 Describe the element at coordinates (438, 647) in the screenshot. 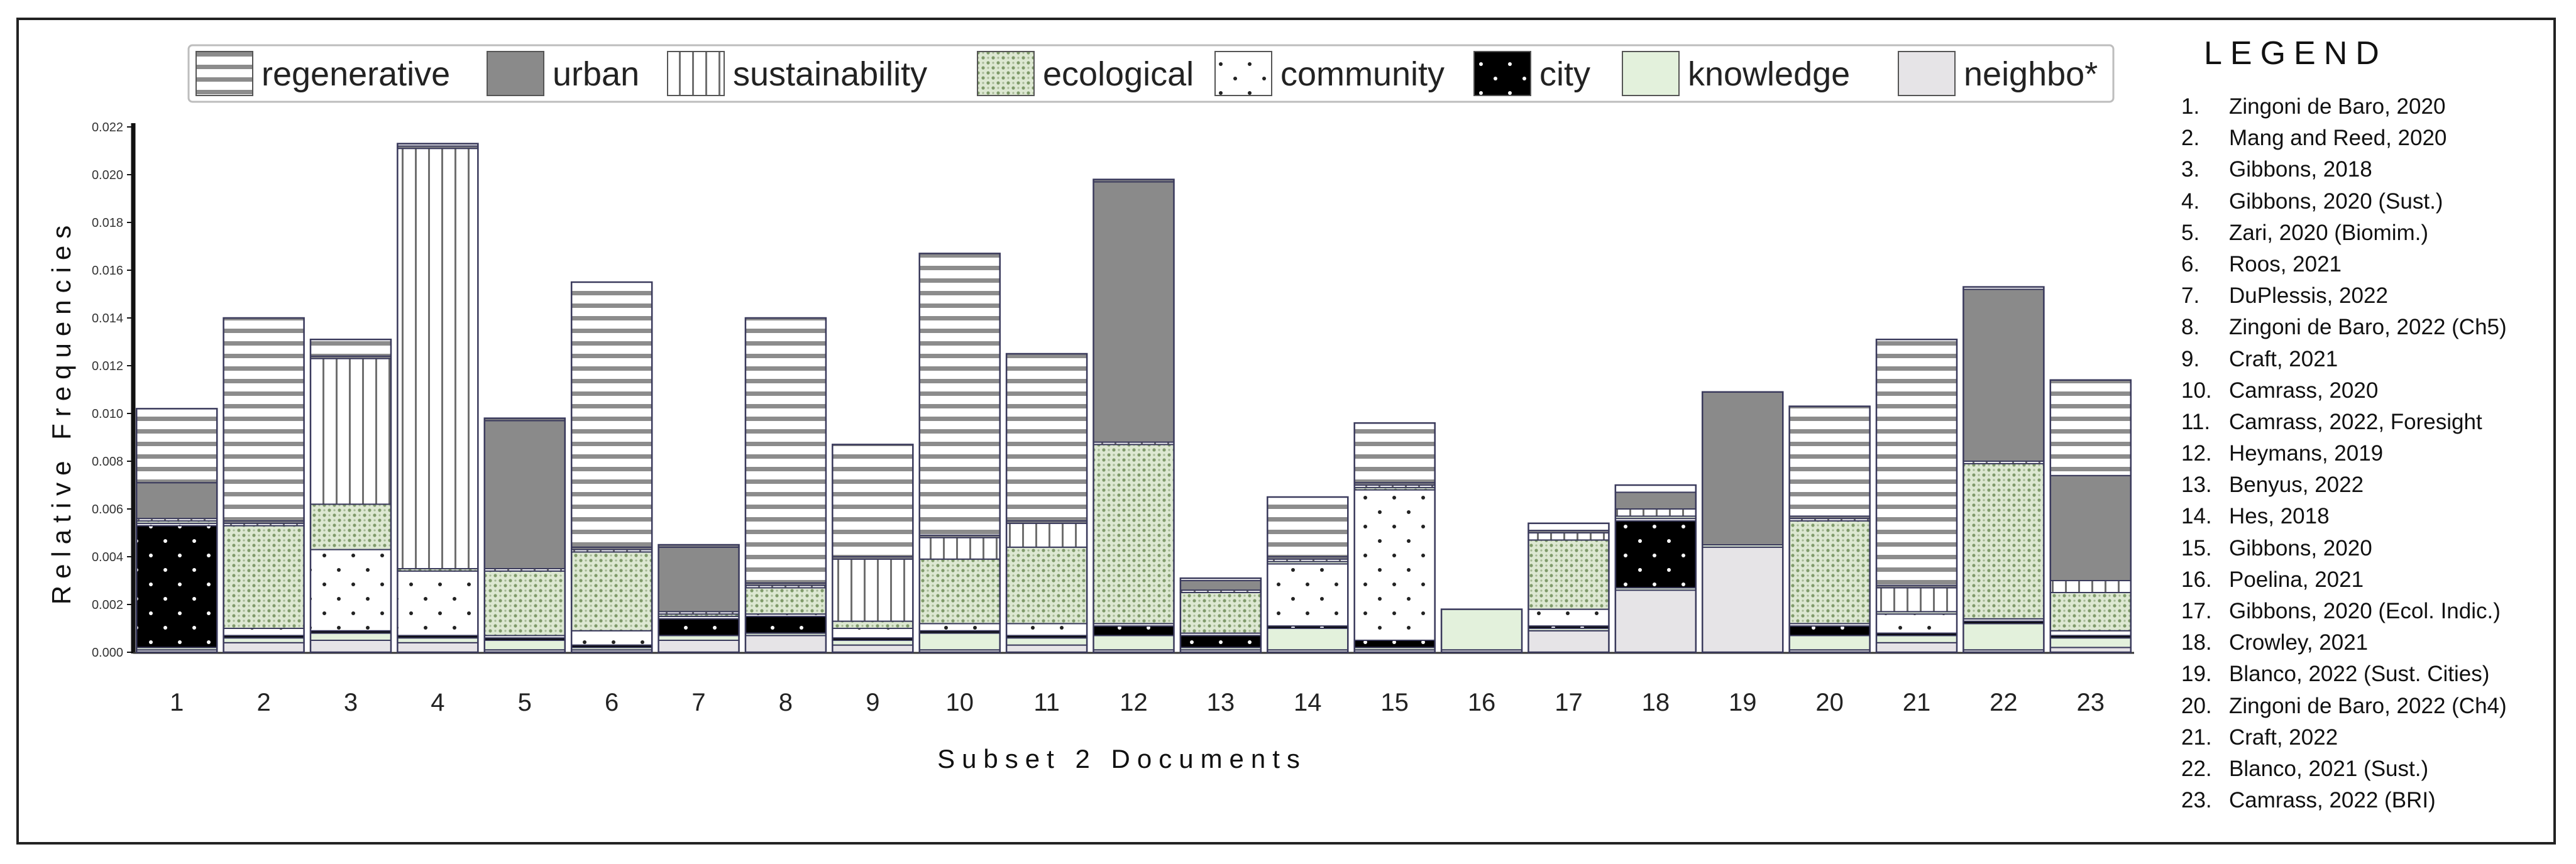

I see `bar-4-neighbo` at that location.